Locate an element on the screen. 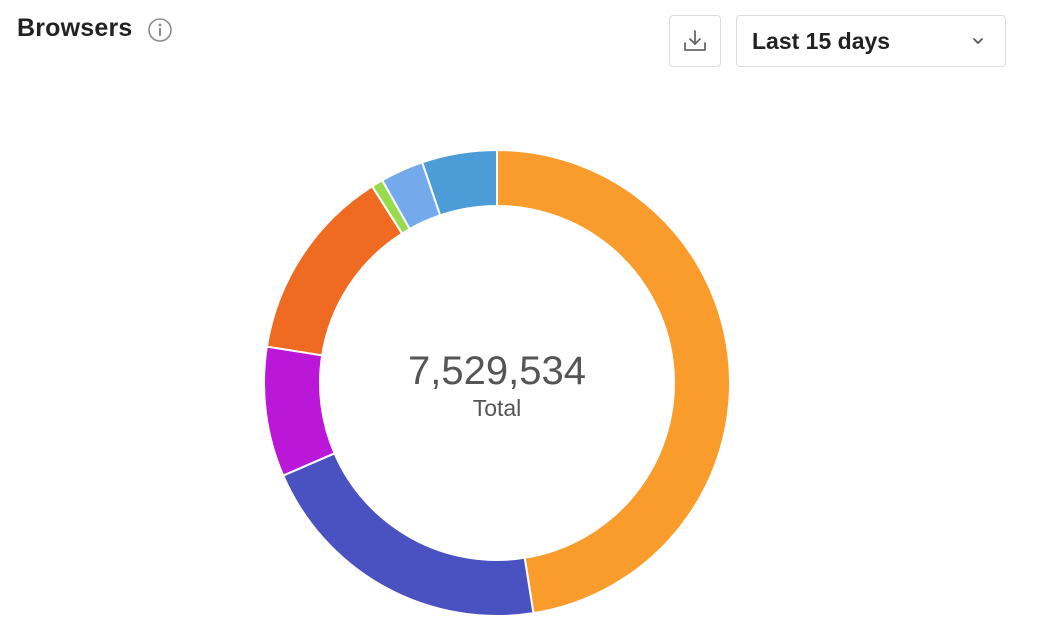  download-button is located at coordinates (695, 41).